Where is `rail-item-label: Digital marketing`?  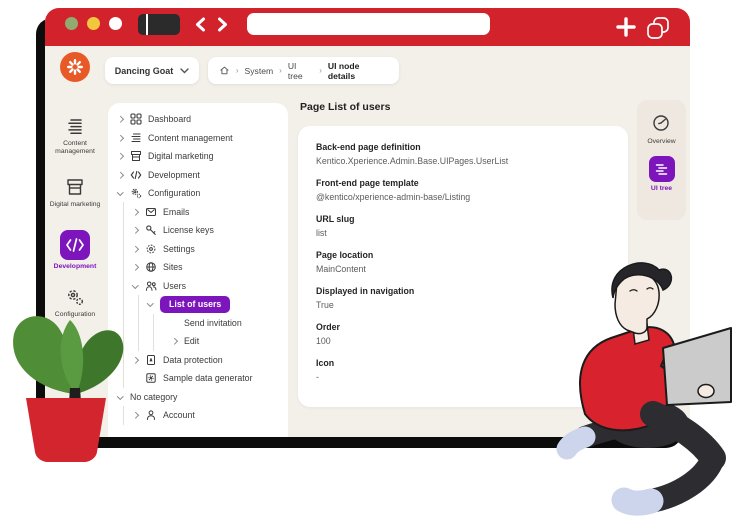
rail-item-label: Digital marketing is located at coordinates (75, 204).